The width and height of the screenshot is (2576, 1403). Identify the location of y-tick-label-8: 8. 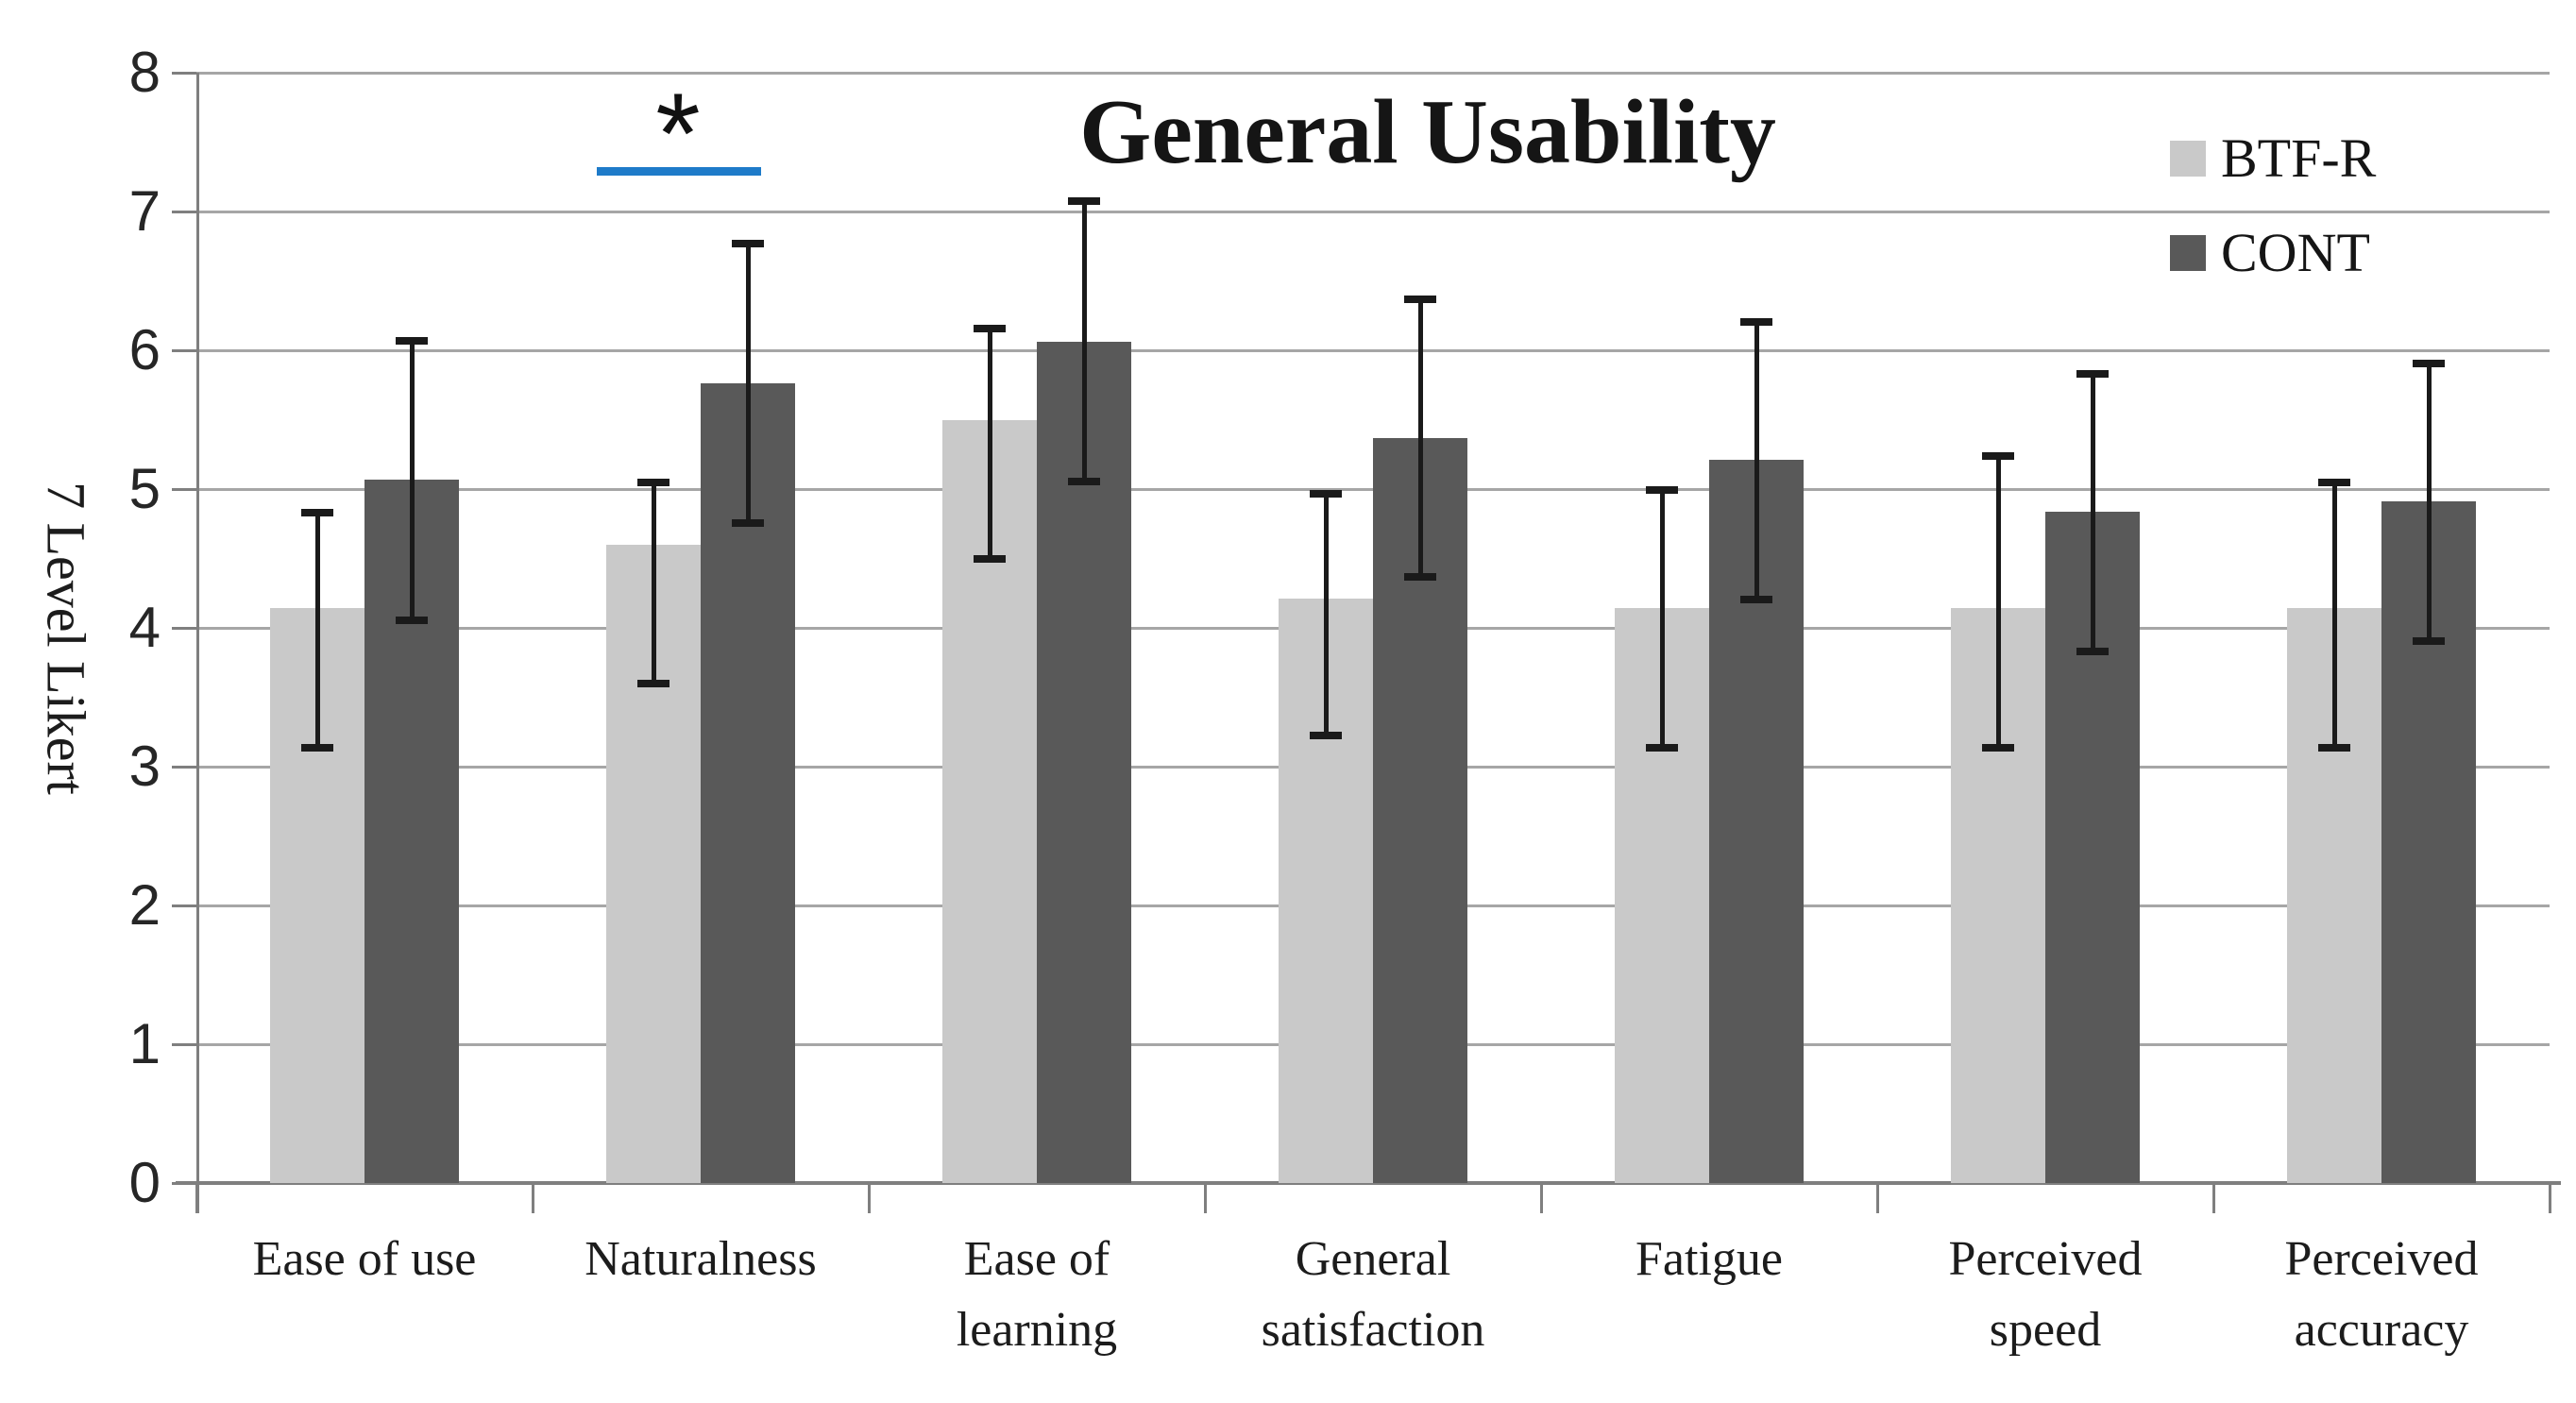
(144, 72).